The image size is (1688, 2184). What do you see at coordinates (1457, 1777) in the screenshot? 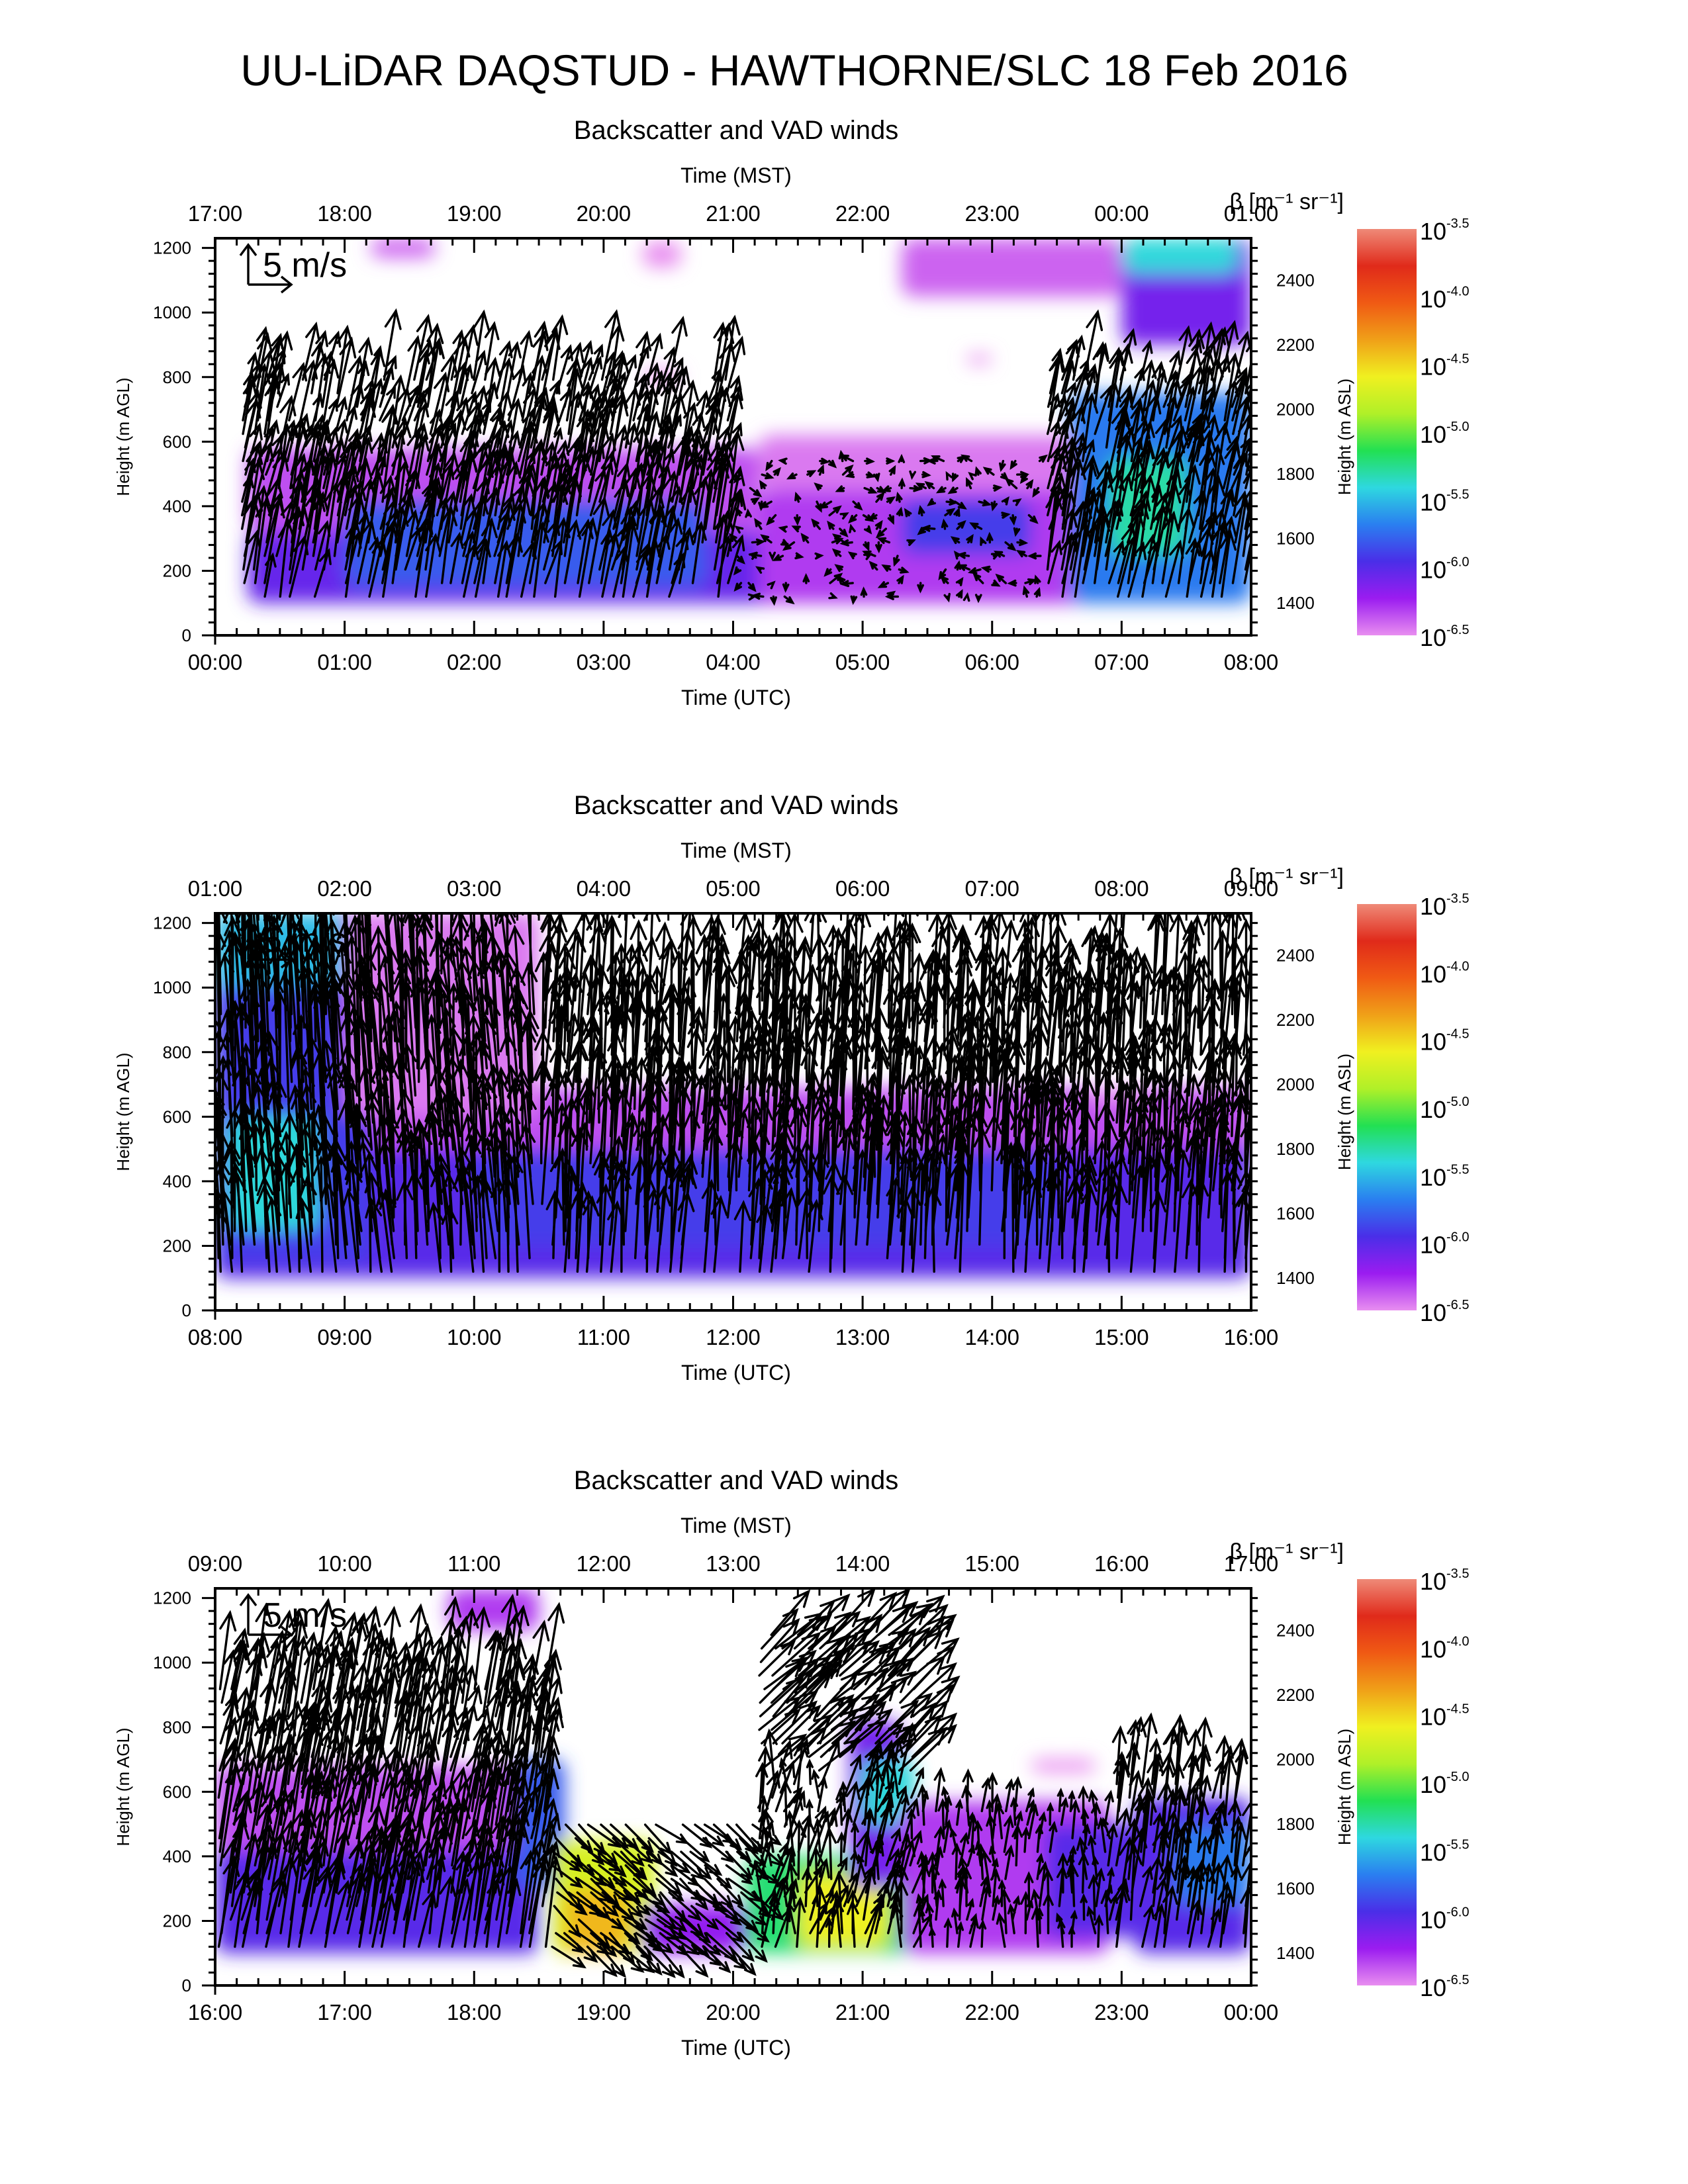
I see `colorbar-tick-exponent: -5.0` at bounding box center [1457, 1777].